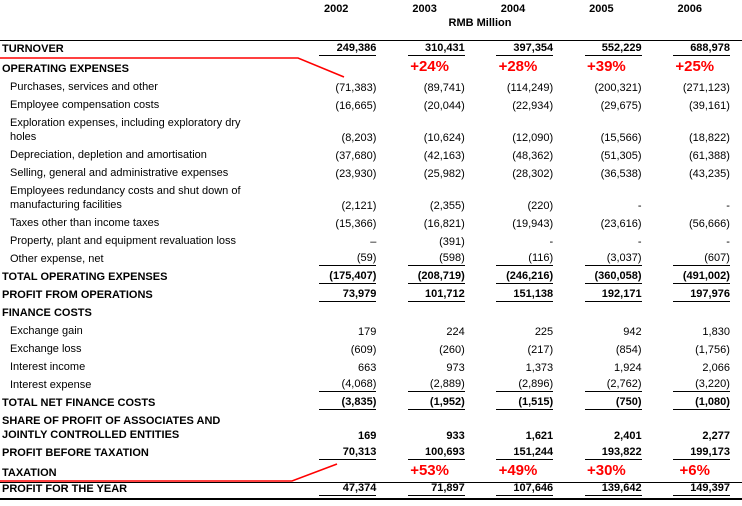 Image resolution: width=742 pixels, height=506 pixels. What do you see at coordinates (540, 350) in the screenshot?
I see `value: (217)` at bounding box center [540, 350].